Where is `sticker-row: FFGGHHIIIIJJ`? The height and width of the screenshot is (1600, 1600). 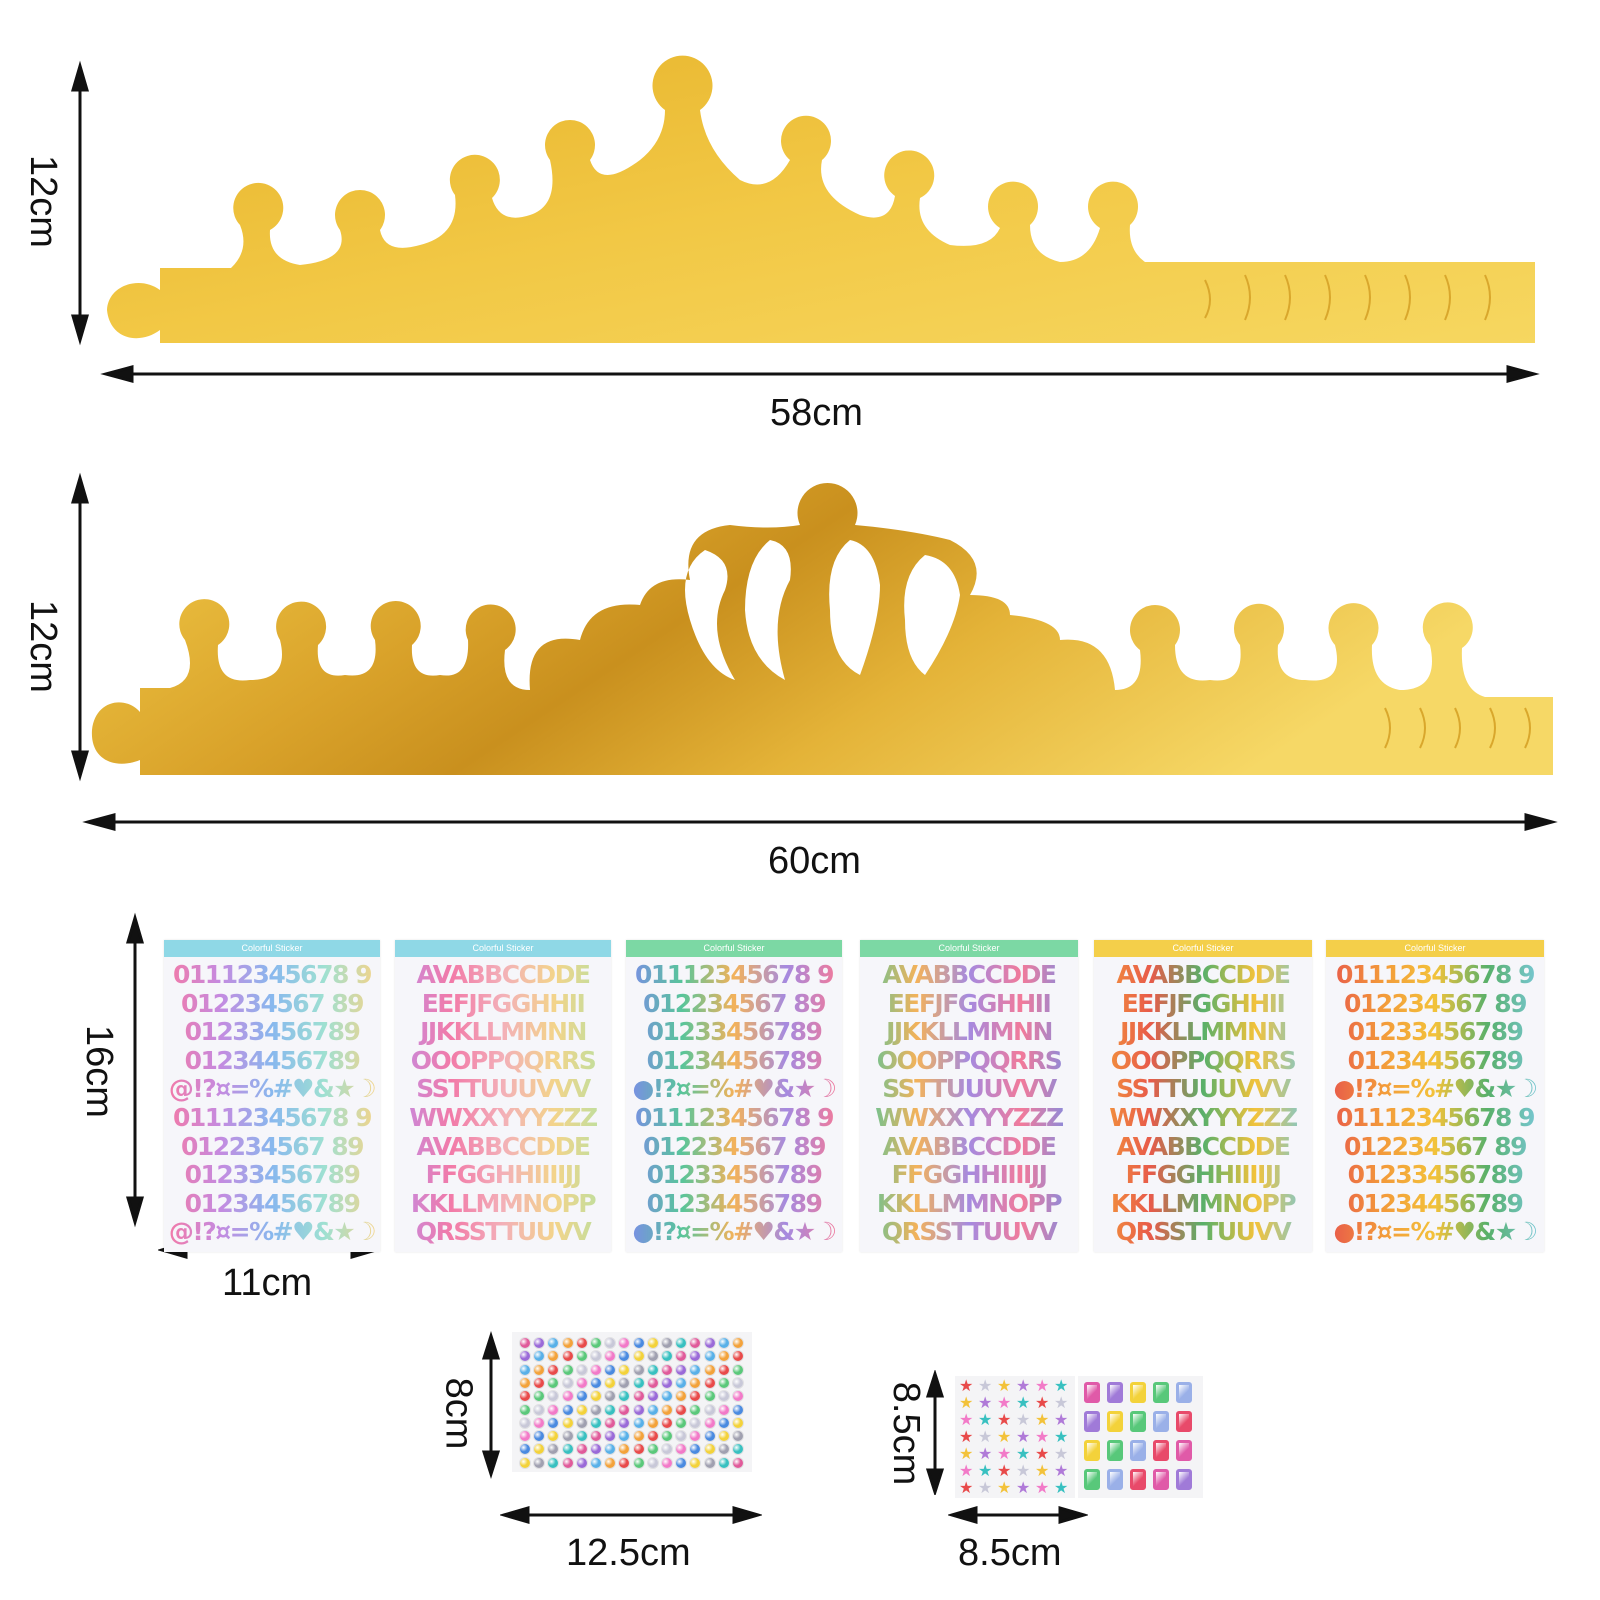 sticker-row: FFGGHHIIIIJJ is located at coordinates (1203, 1175).